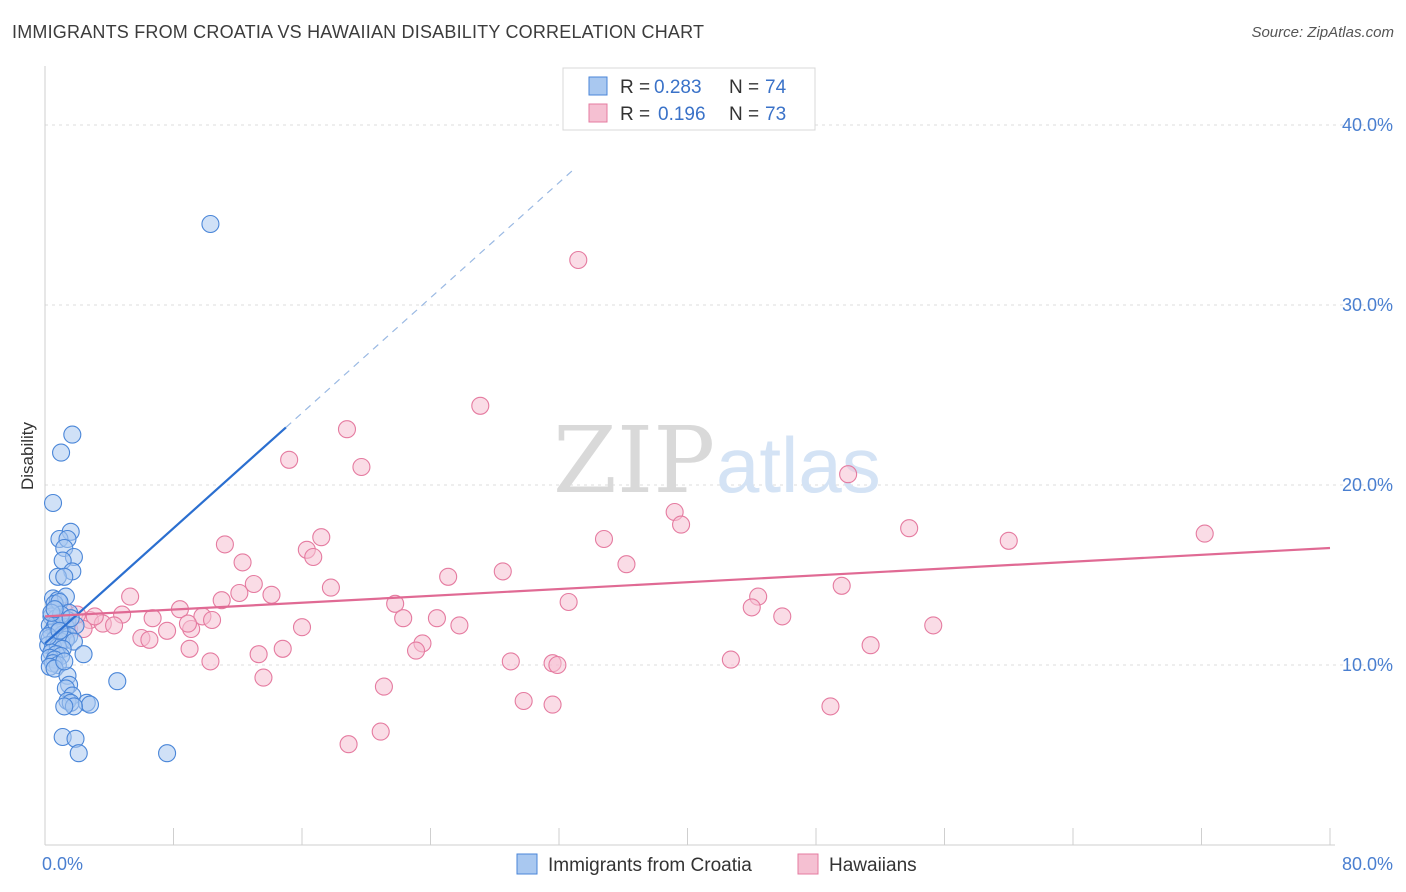 The width and height of the screenshot is (1406, 892). I want to click on trend-line-hawaiians, so click(687, 582).